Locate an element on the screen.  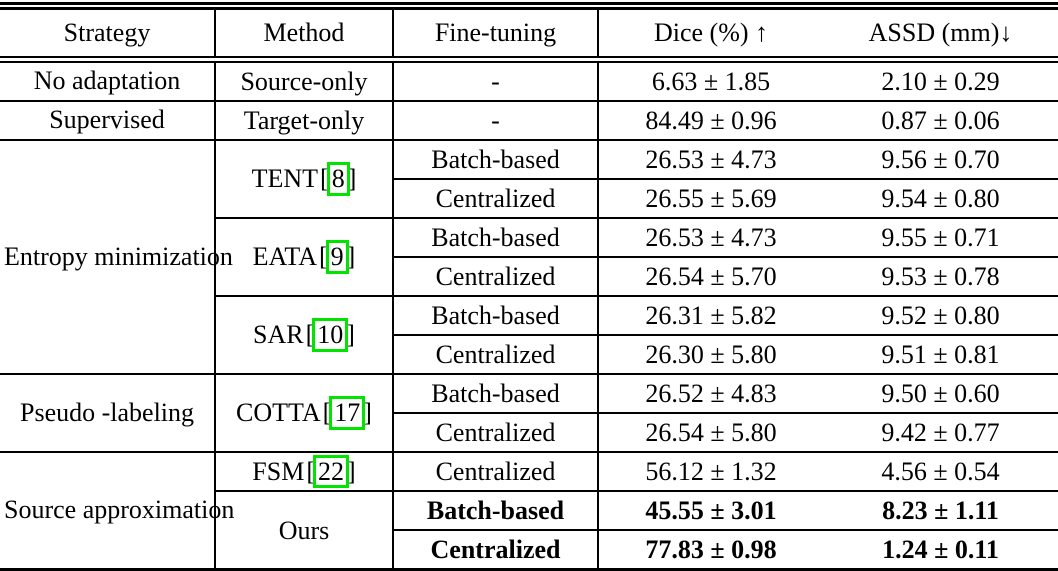
cell-method: EATA[9] is located at coordinates (304, 256).